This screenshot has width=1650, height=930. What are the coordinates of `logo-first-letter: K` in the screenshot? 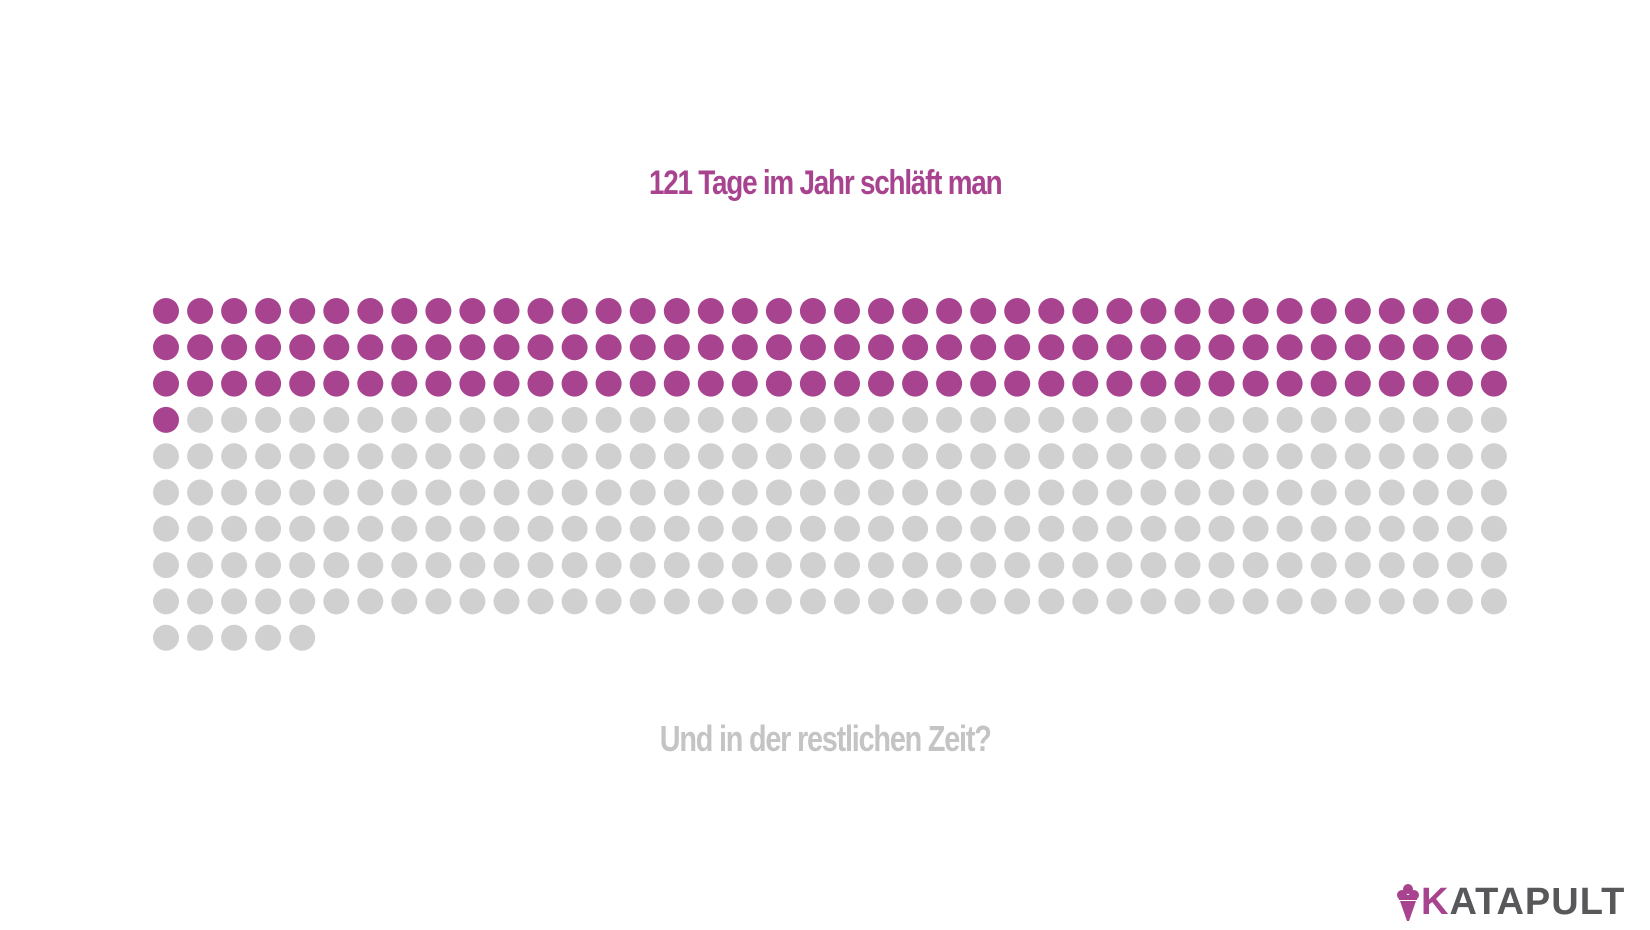 It's located at (1435, 902).